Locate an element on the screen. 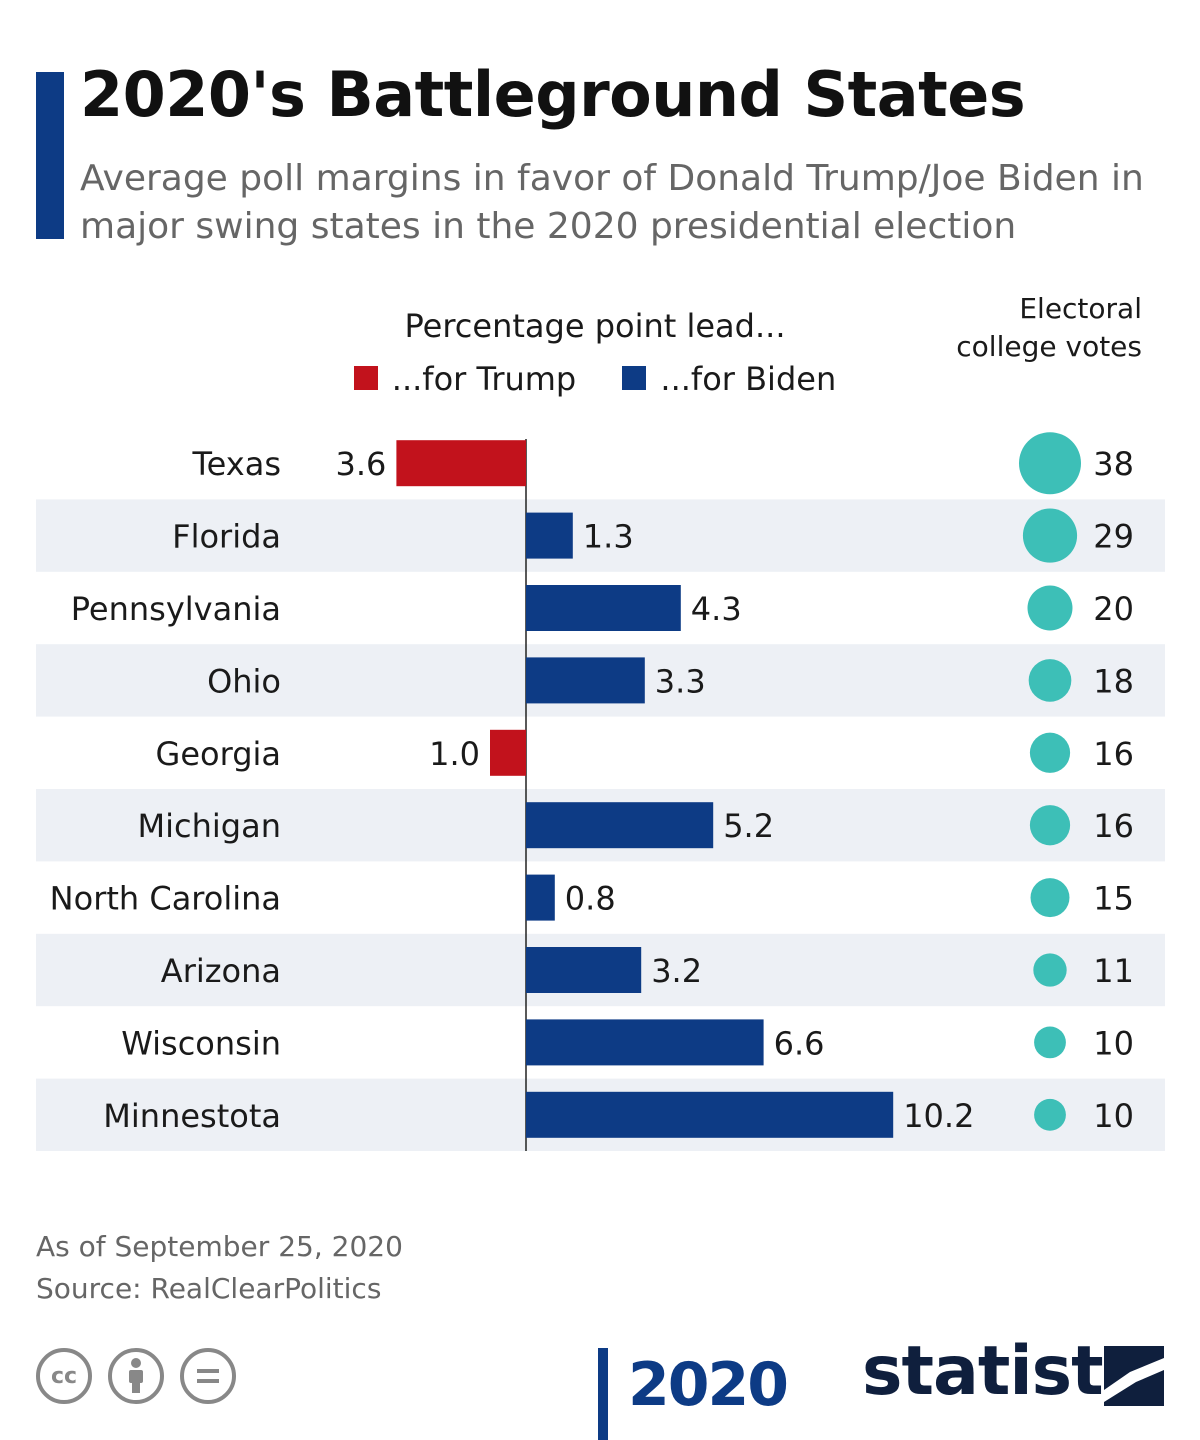 This screenshot has width=1200, height=1440. electoral-votes-label: 20 is located at coordinates (1113, 609).